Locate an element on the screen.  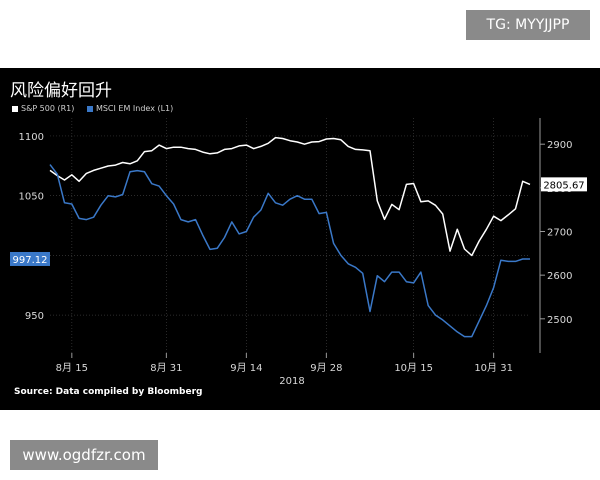
right-tick-label: 2900 is located at coordinates (559, 145).